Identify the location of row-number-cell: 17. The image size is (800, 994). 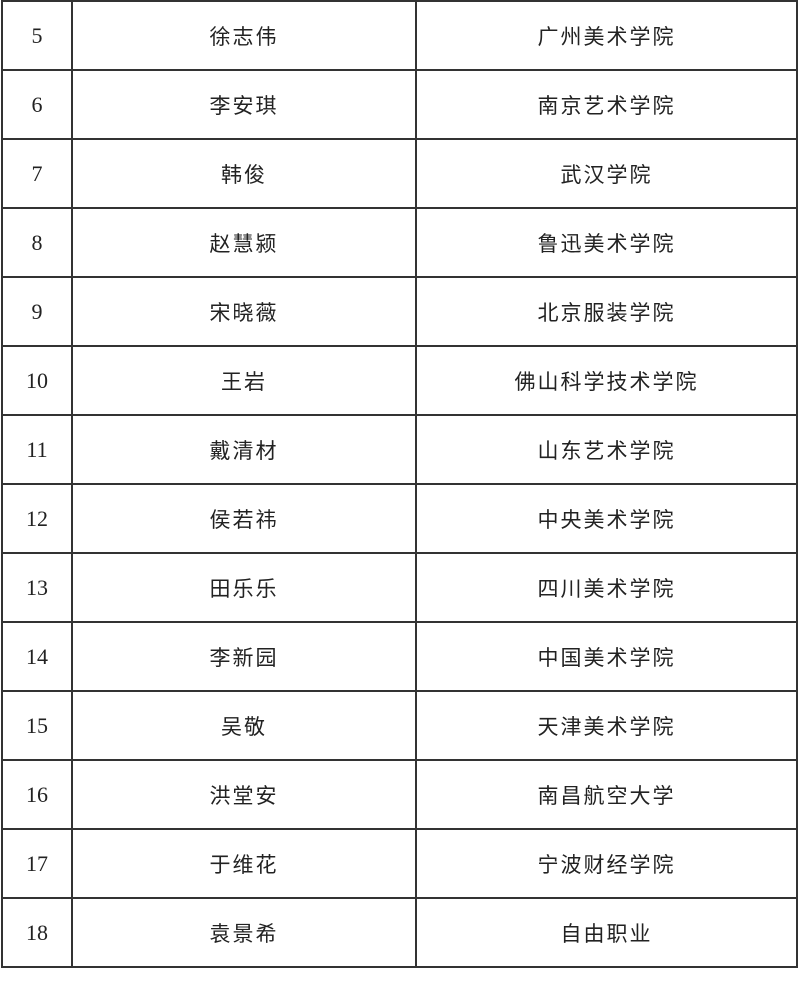
(37, 863).